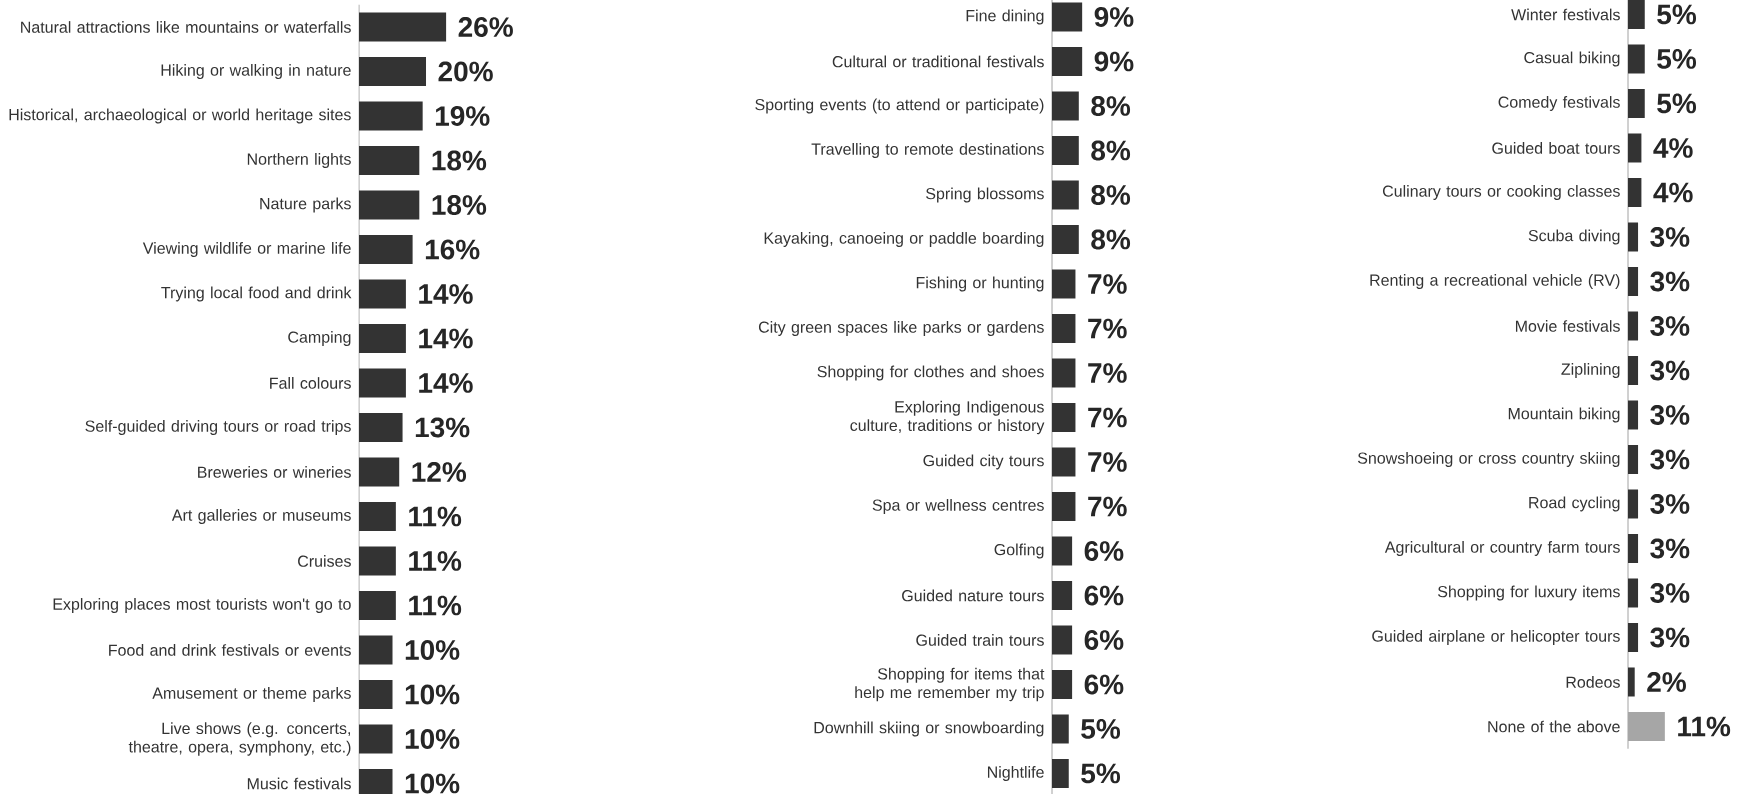 Image resolution: width=1750 pixels, height=794 pixels. Describe the element at coordinates (927, 150) in the screenshot. I see `y-tick-label: Travelling to remote destinations` at that location.